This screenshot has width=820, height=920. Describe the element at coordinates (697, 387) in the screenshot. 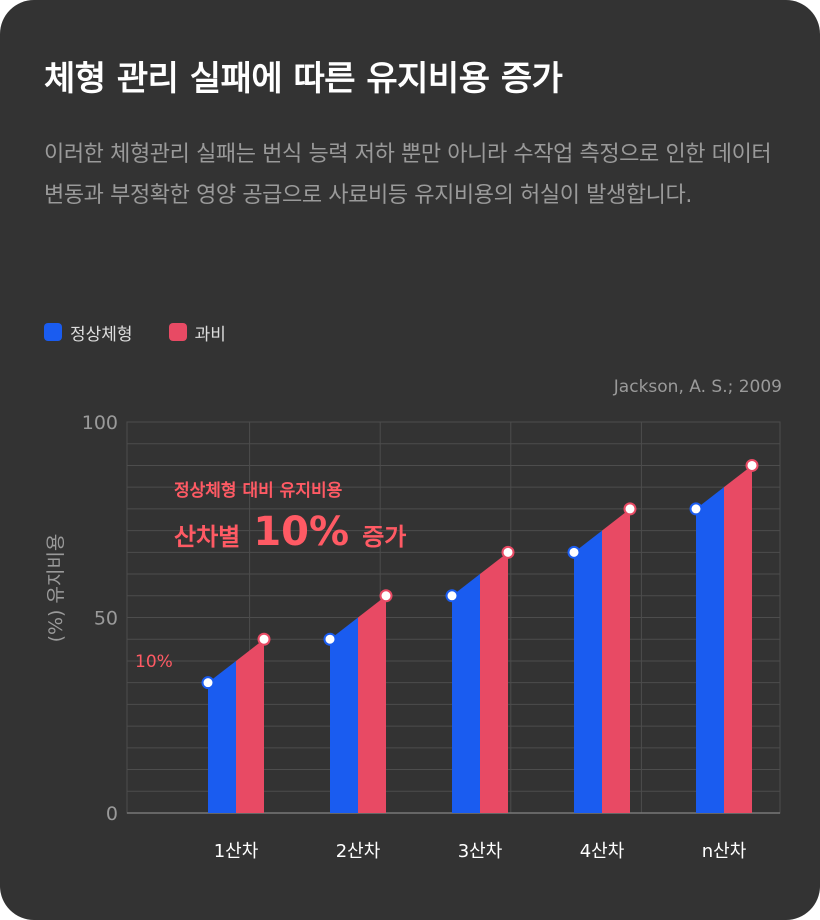

I see `source-citation: Jackson, A. S.; 2009` at that location.